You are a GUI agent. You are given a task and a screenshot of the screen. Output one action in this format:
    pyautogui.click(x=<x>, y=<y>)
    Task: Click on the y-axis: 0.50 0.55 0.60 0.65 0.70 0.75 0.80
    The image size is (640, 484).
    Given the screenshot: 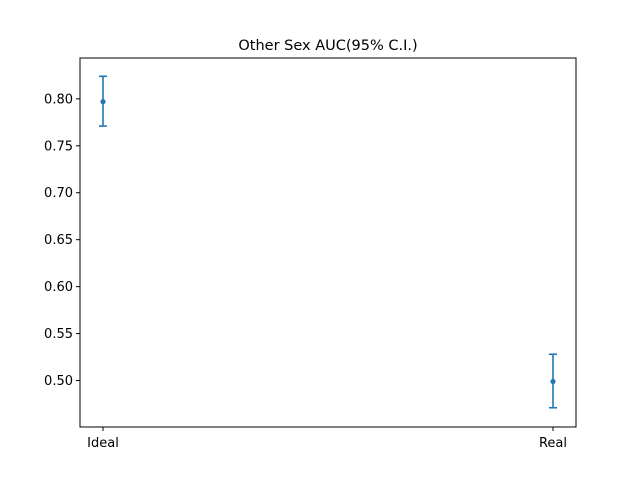 What is the action you would take?
    pyautogui.click(x=62, y=240)
    